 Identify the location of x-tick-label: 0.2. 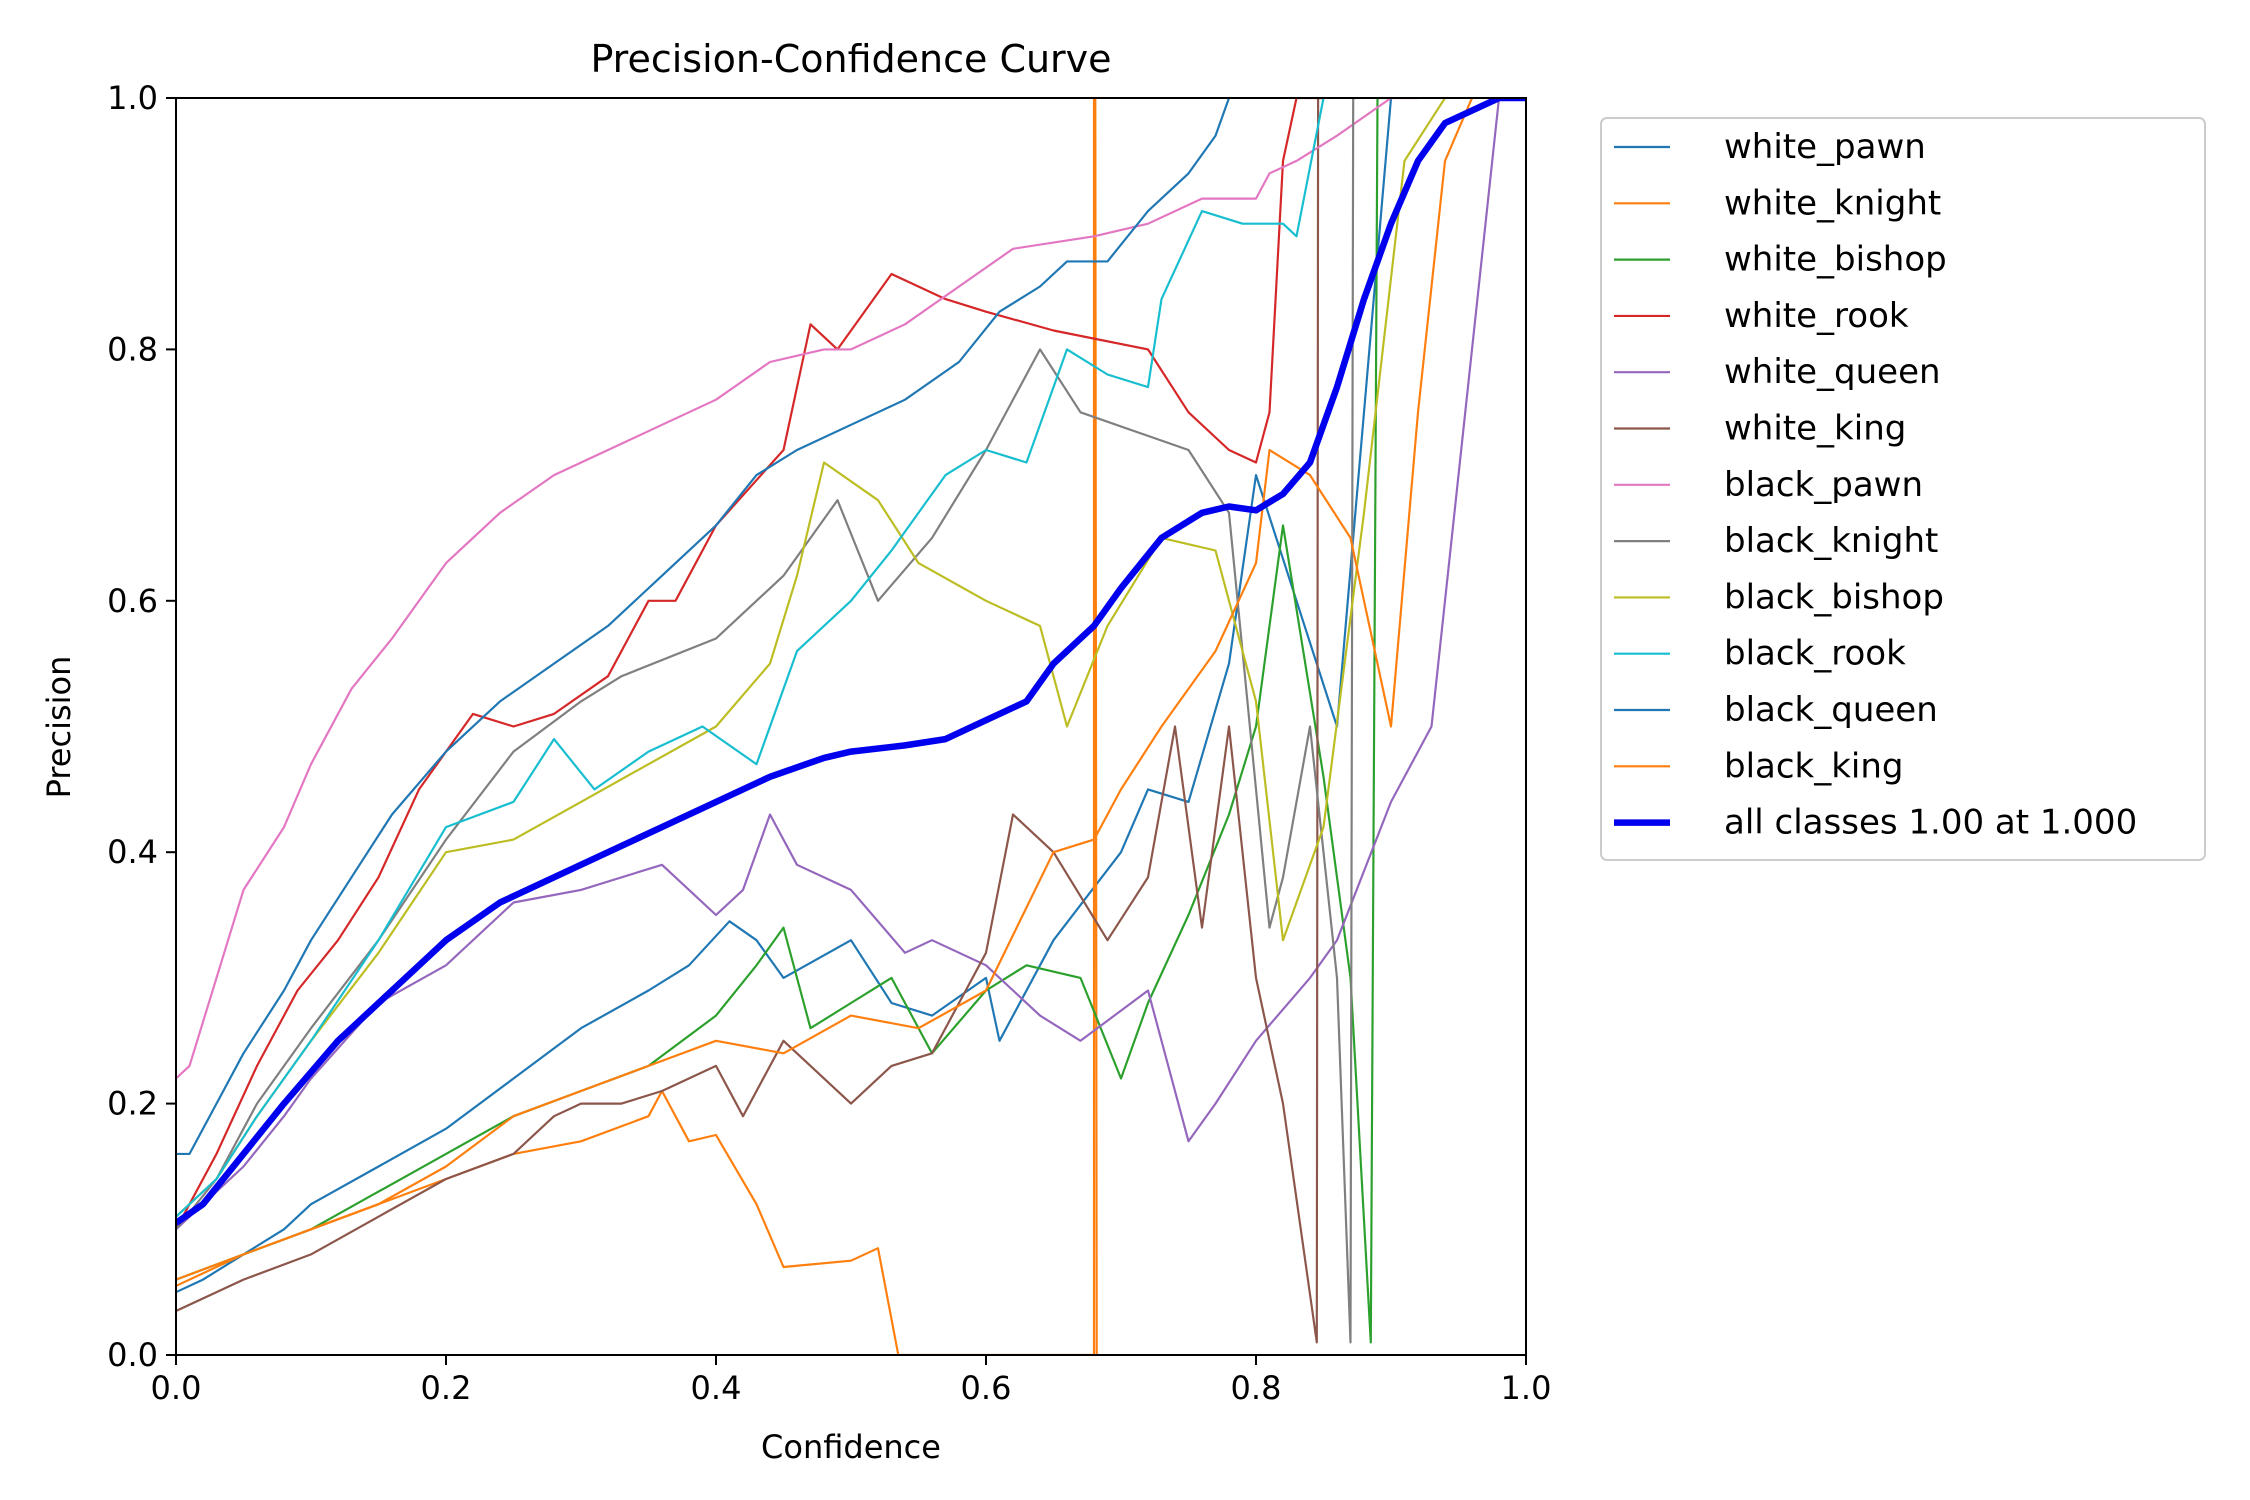
(446, 1388).